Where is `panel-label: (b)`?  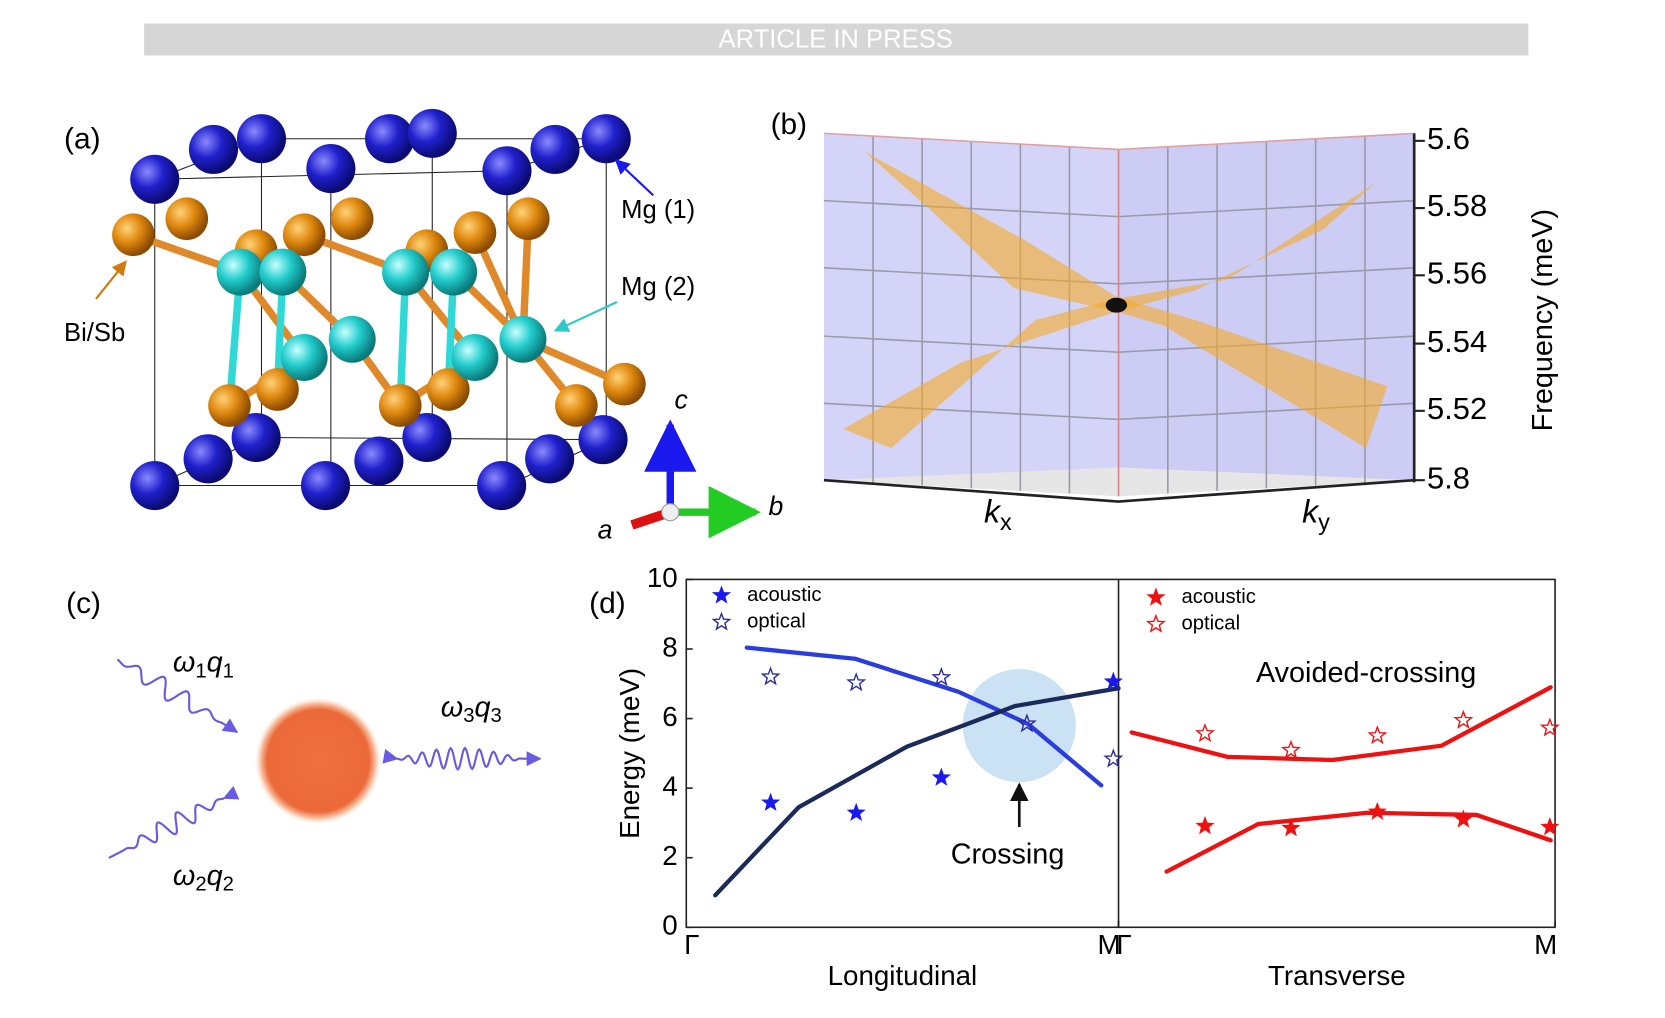
panel-label: (b) is located at coordinates (789, 124).